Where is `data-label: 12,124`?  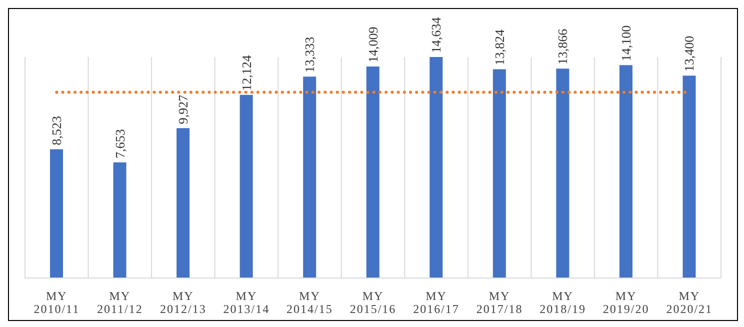 data-label: 12,124 is located at coordinates (246, 72).